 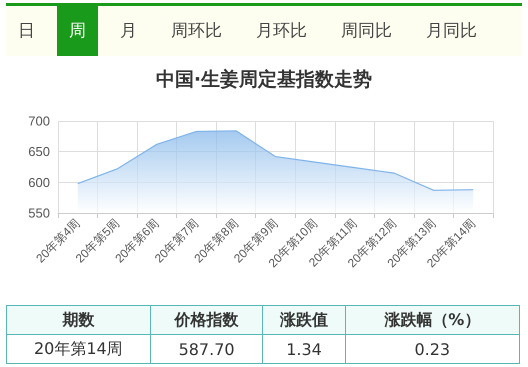 I want to click on text: 周环比, so click(x=196, y=31).